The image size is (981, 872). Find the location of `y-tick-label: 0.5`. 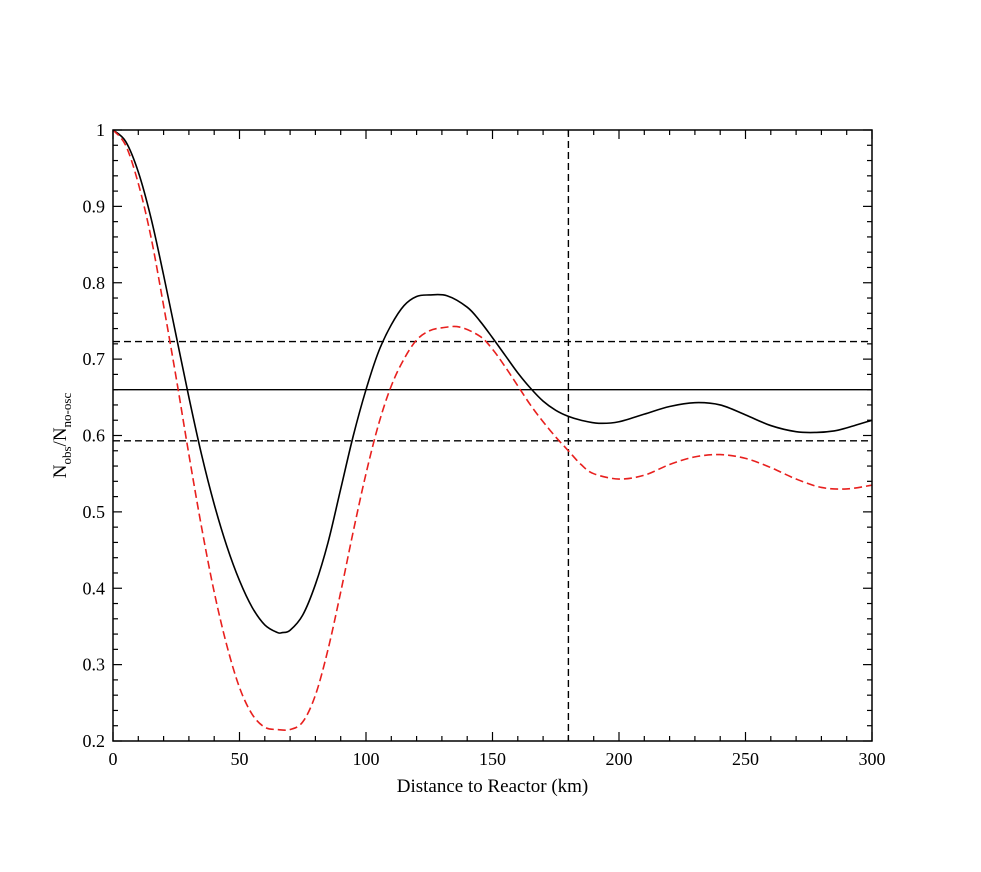

y-tick-label: 0.5 is located at coordinates (94, 512).